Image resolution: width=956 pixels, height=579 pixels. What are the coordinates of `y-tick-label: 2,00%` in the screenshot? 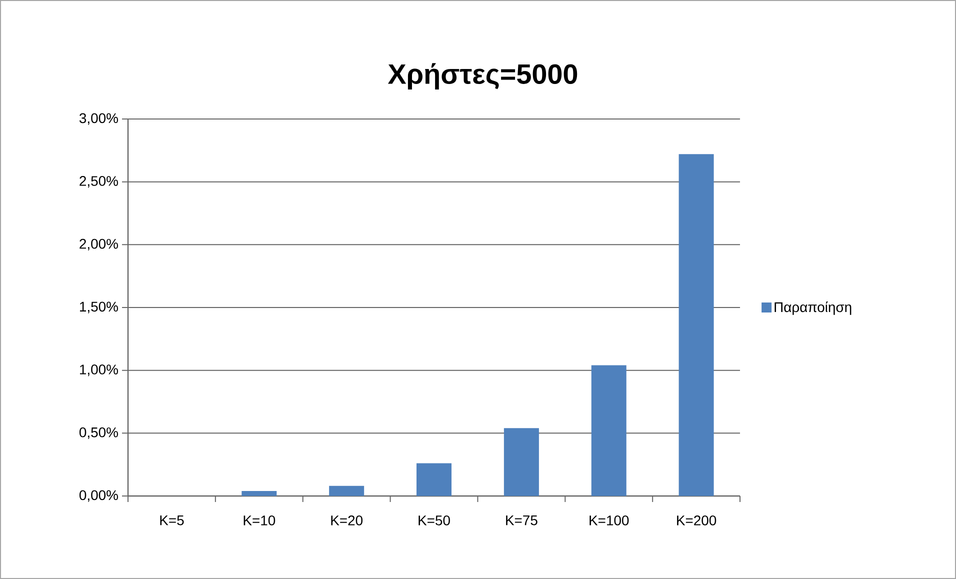 It's located at (99, 244).